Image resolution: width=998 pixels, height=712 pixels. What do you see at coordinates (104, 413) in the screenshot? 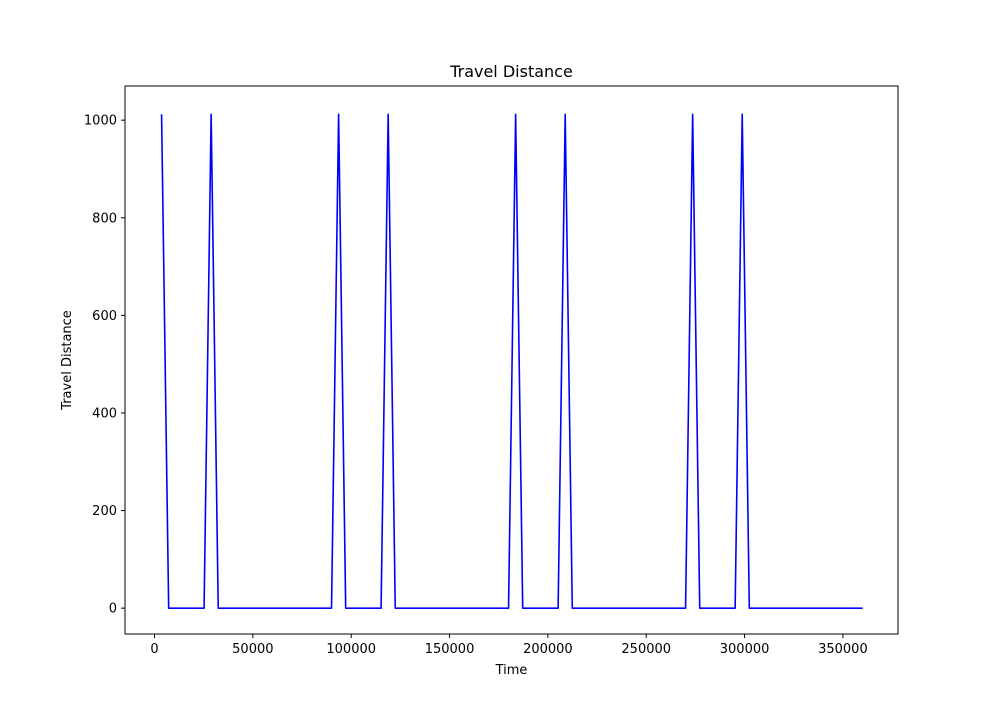
I see `y-tick-label: 400` at bounding box center [104, 413].